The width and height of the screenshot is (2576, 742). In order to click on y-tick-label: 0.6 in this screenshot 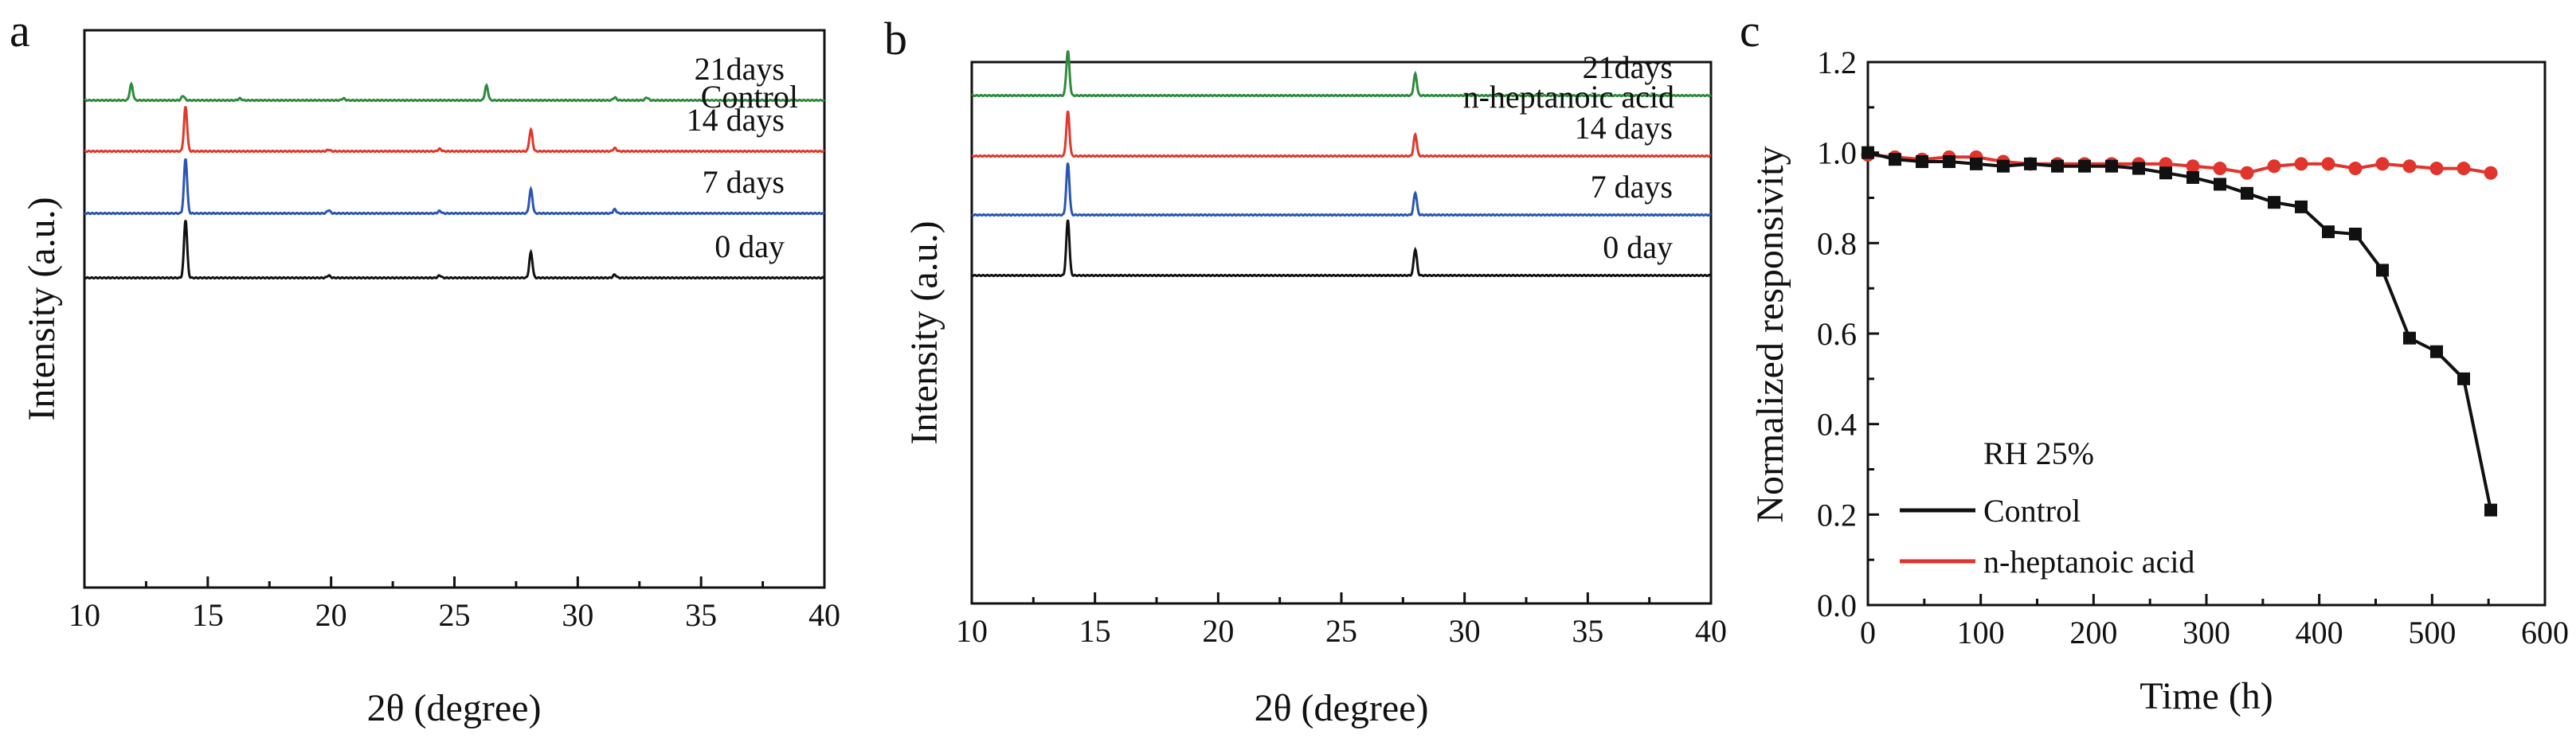, I will do `click(1837, 334)`.